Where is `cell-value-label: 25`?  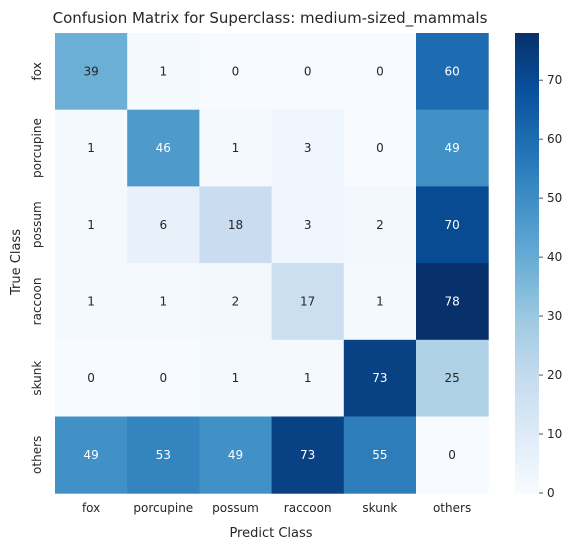
cell-value-label: 25 is located at coordinates (451, 378).